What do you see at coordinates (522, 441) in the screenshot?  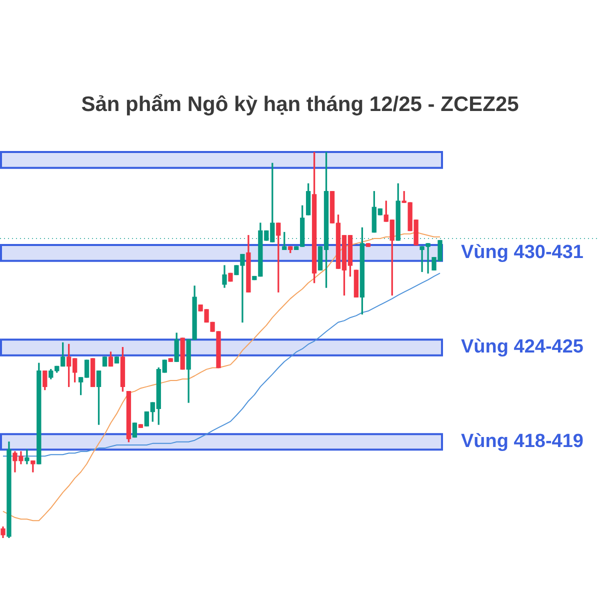 I see `band-label: Vùng 418-419` at bounding box center [522, 441].